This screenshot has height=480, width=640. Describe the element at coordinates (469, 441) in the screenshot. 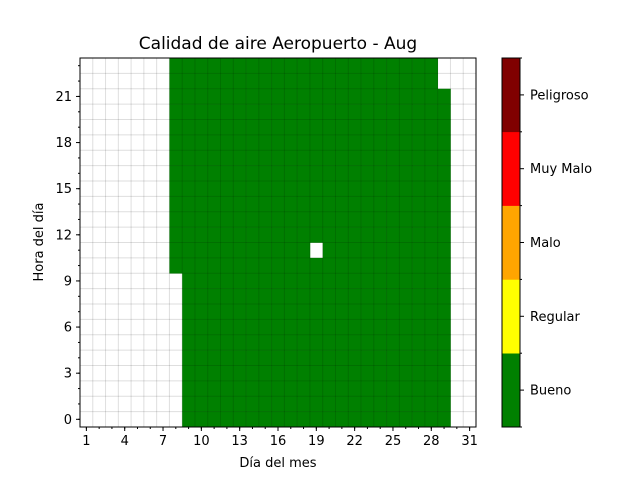

I see `x-tick-label: 31` at that location.